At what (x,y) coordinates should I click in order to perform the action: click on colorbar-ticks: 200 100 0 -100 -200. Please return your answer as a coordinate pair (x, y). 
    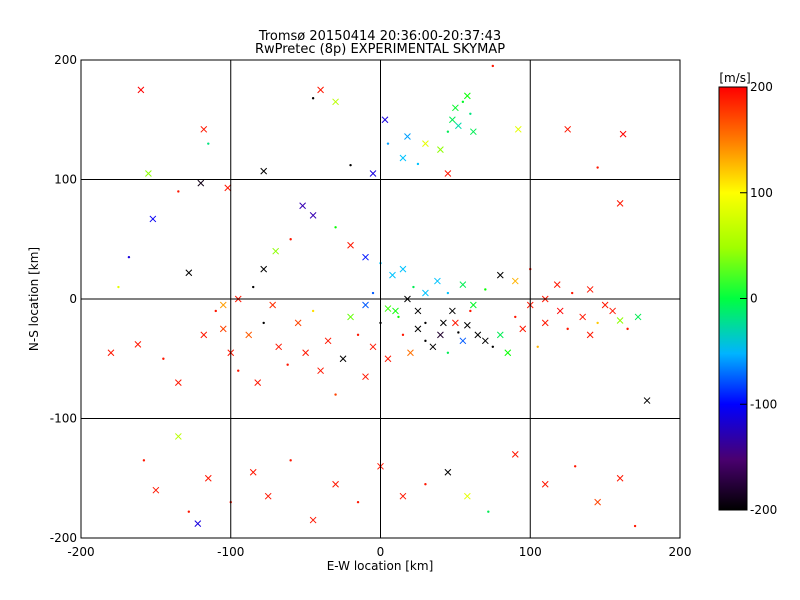
    Looking at the image, I should click on (758, 298).